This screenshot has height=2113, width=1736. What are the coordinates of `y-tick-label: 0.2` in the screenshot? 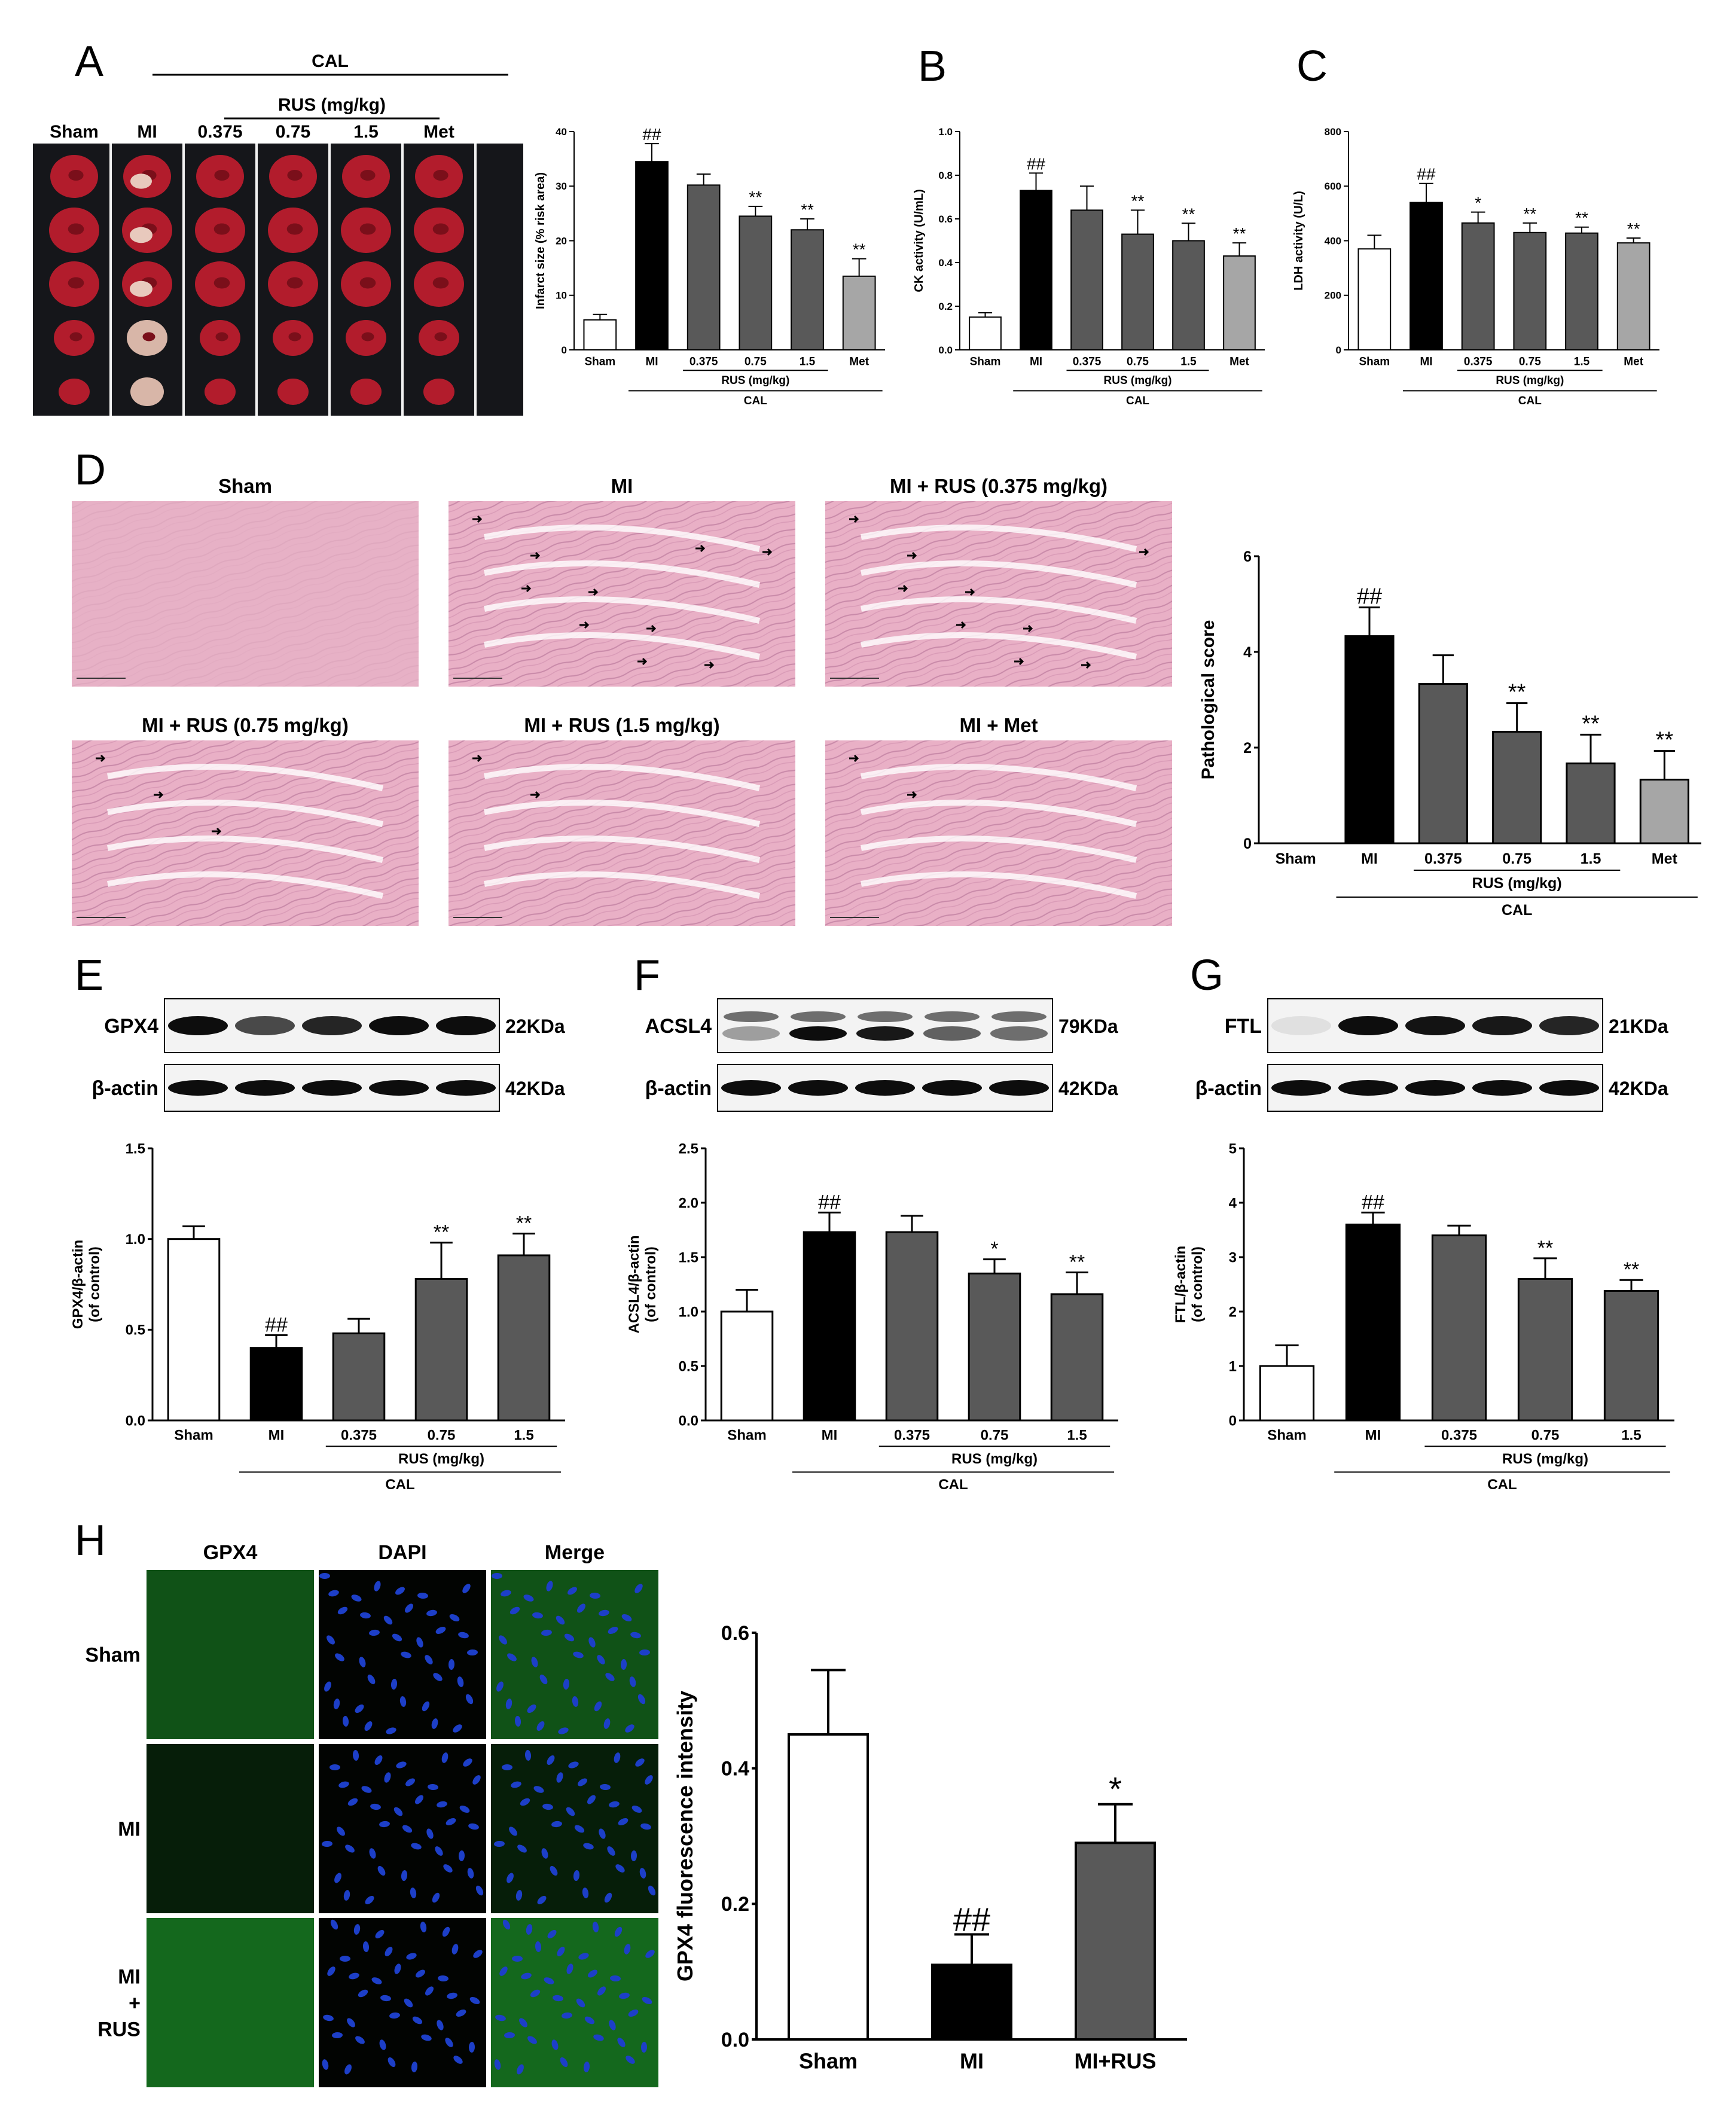 It's located at (735, 1904).